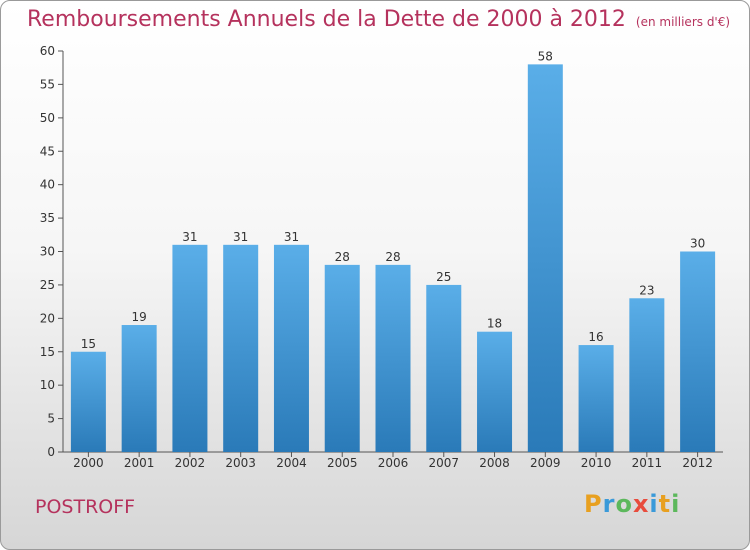 The image size is (750, 550). I want to click on x-tick-label: 2002, so click(190, 463).